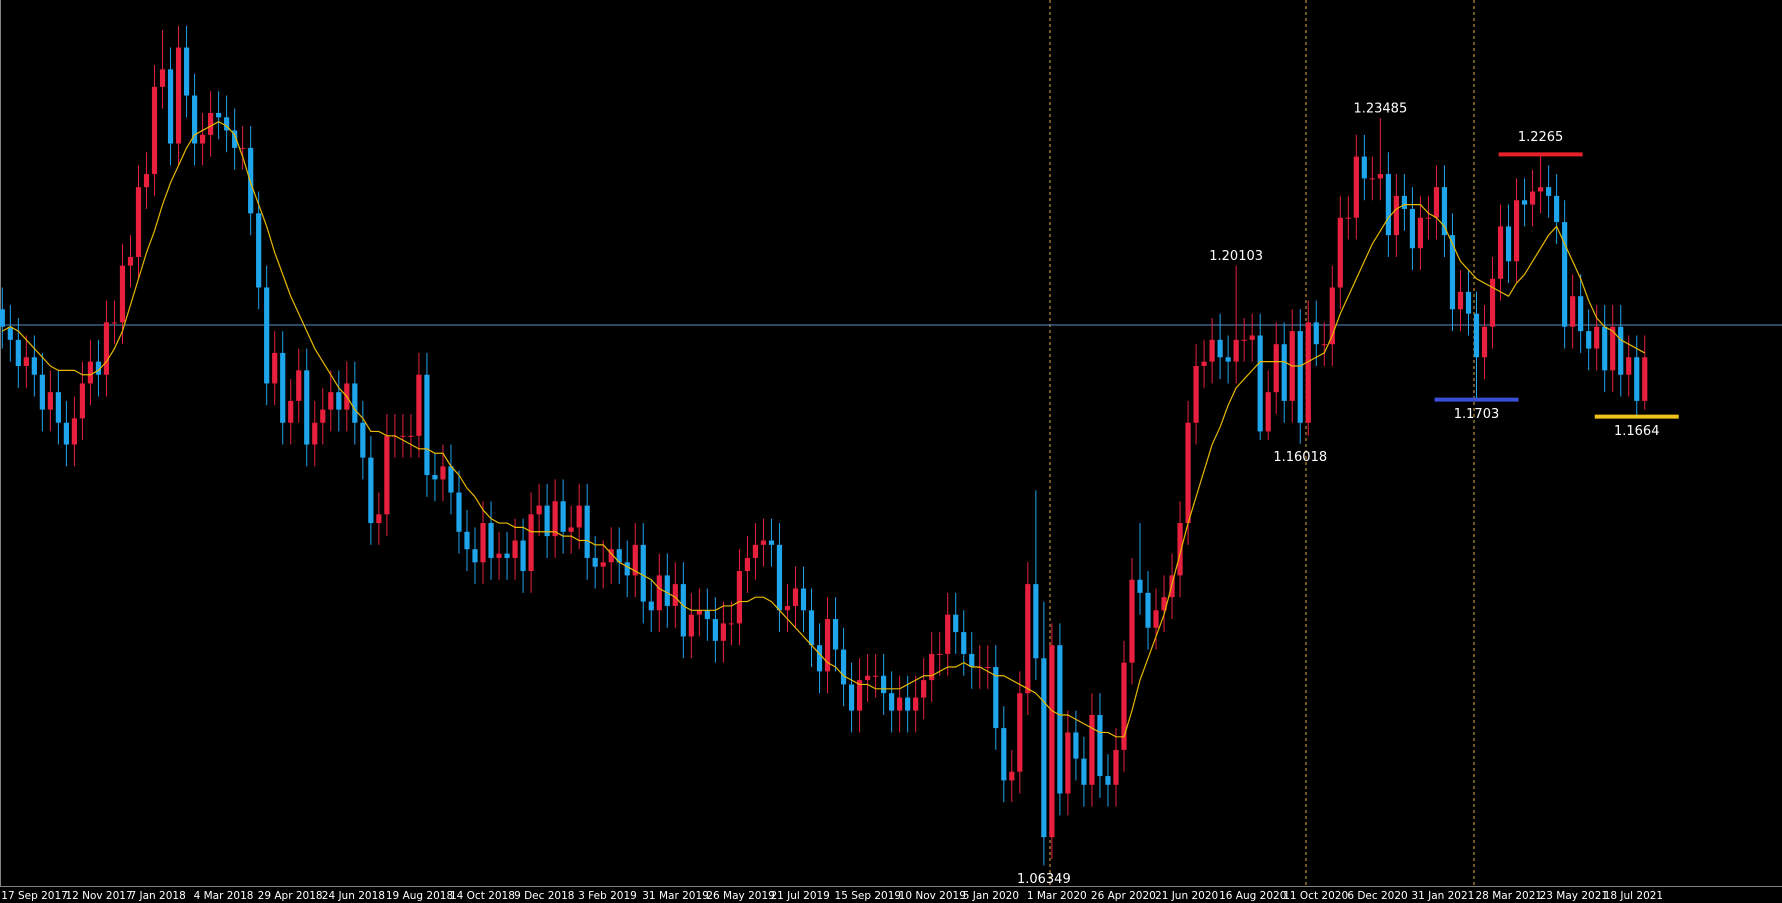 The width and height of the screenshot is (1782, 903). What do you see at coordinates (932, 896) in the screenshot?
I see `x-tick-label: 10 Nov 2019` at bounding box center [932, 896].